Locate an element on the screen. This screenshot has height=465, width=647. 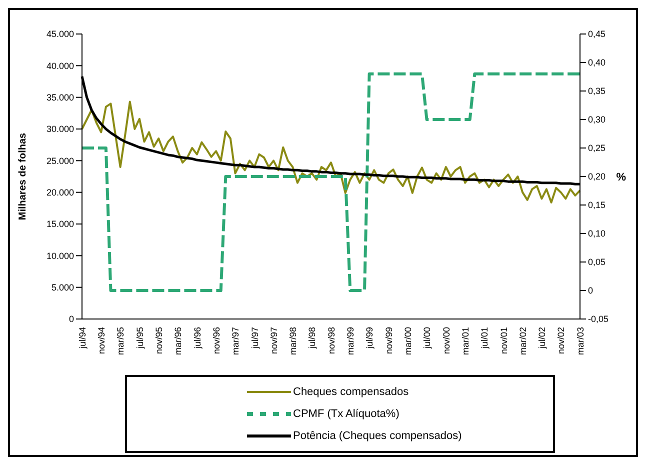
legend-label: Potência (Cheques compensados) is located at coordinates (377, 436).